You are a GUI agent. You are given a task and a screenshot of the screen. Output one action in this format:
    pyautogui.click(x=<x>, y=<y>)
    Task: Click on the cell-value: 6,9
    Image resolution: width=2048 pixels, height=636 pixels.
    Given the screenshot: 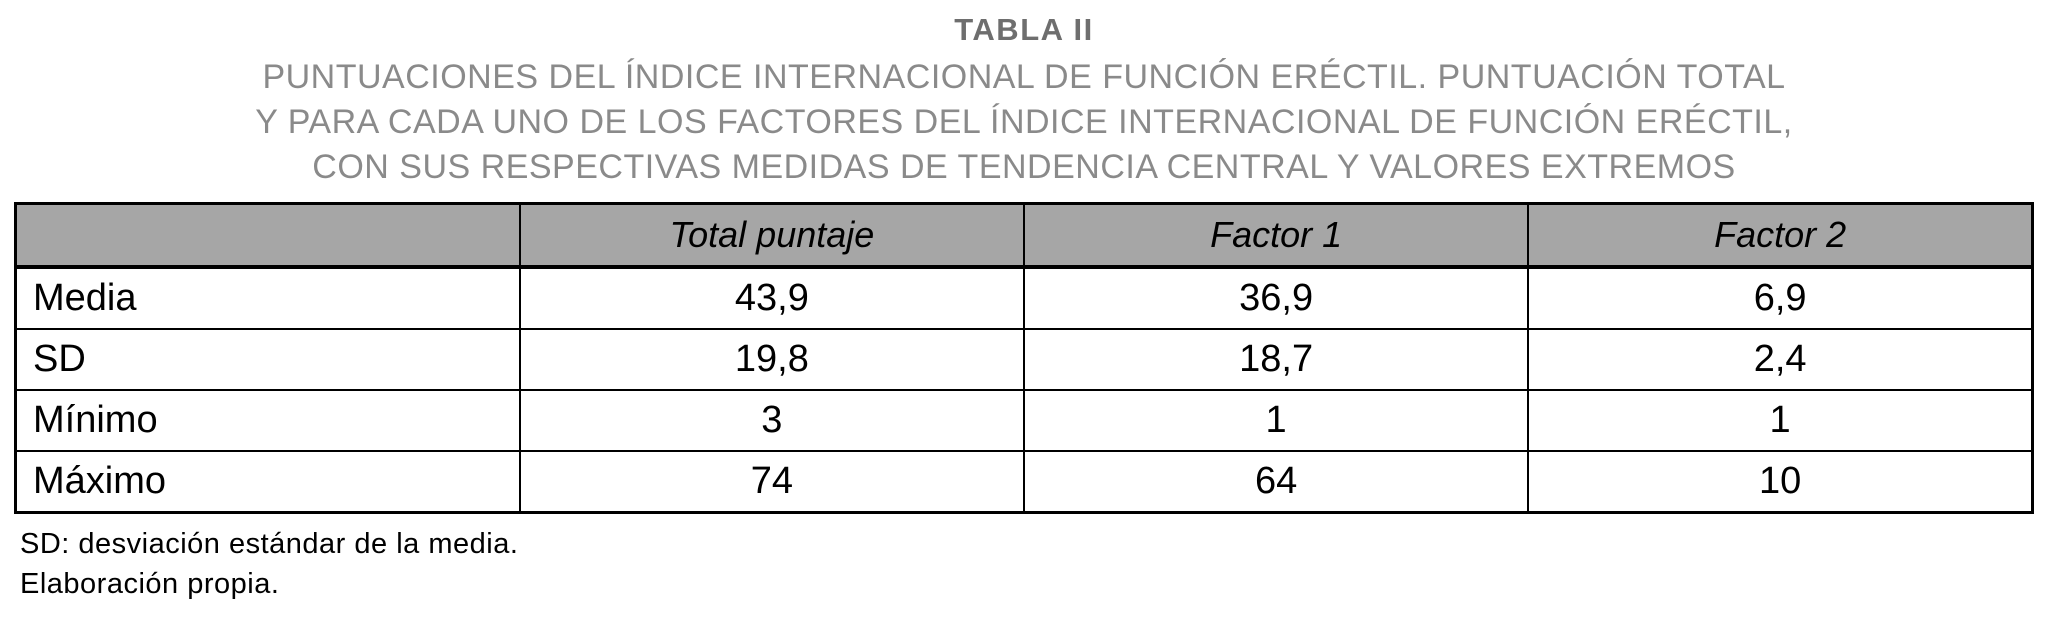 What is the action you would take?
    pyautogui.click(x=1780, y=298)
    